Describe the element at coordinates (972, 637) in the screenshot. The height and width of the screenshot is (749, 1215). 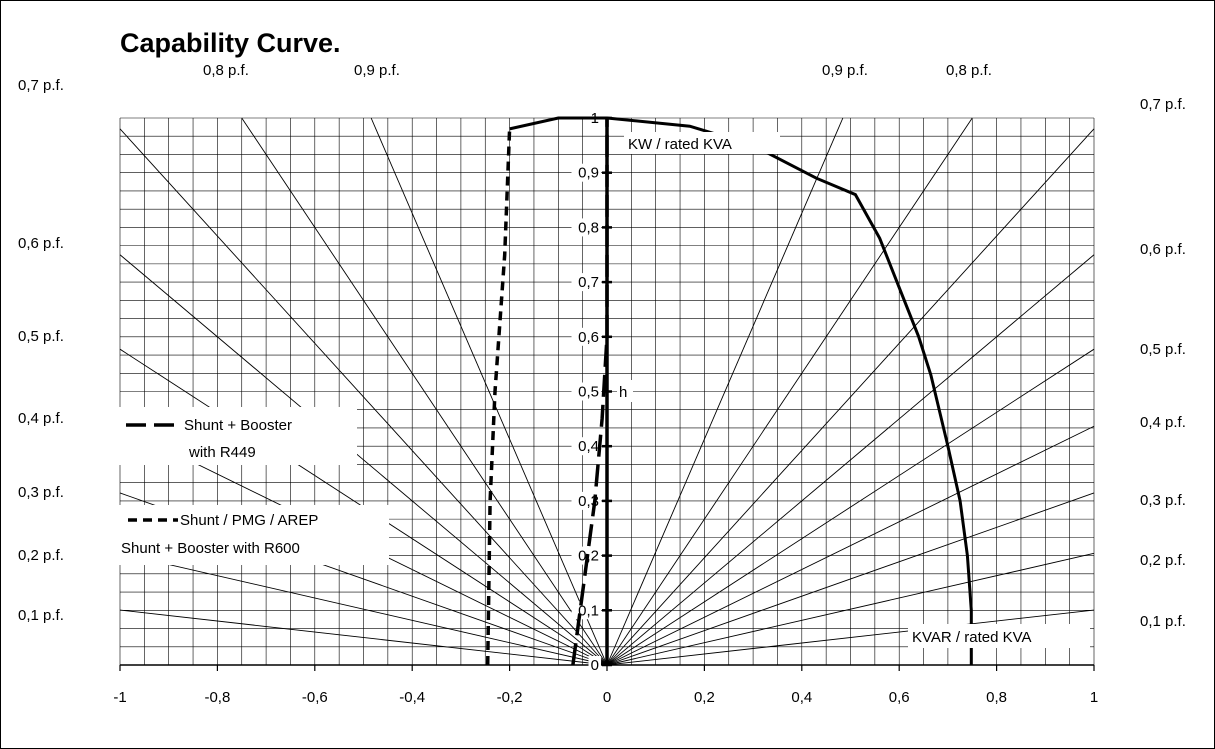
I see `x-axis-label: KVAR / rated KVA` at that location.